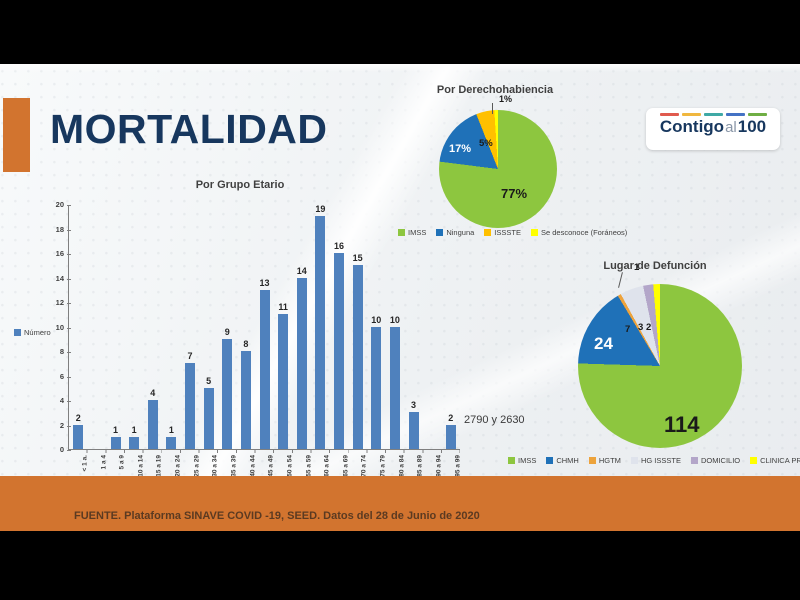 This screenshot has width=800, height=600. What do you see at coordinates (752, 126) in the screenshot?
I see `logo-part-100: 100` at bounding box center [752, 126].